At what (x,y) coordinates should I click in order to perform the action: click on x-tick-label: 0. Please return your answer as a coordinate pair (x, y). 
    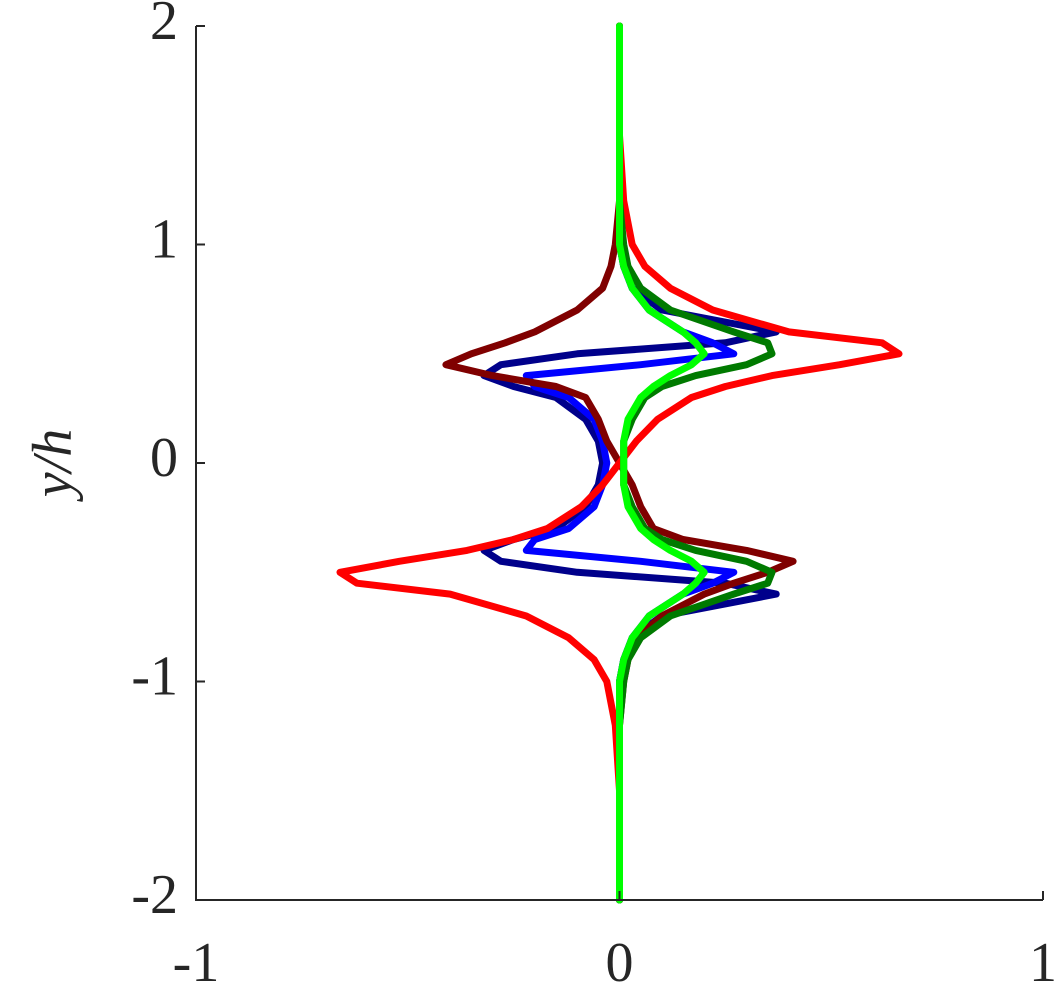
    Looking at the image, I should click on (620, 963).